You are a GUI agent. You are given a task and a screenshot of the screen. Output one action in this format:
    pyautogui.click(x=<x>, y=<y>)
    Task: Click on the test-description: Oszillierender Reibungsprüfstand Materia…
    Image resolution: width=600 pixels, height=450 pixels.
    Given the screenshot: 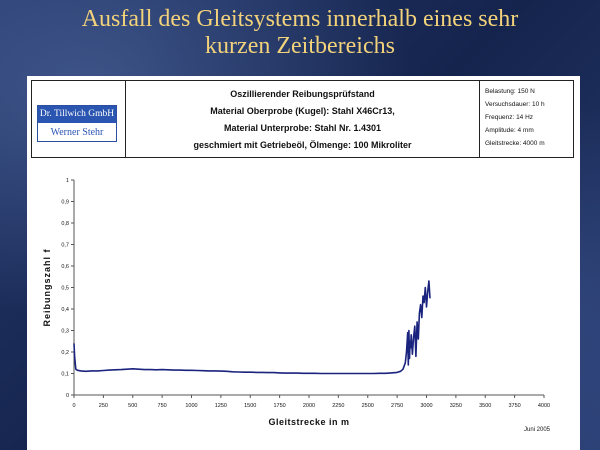 What is the action you would take?
    pyautogui.click(x=303, y=119)
    